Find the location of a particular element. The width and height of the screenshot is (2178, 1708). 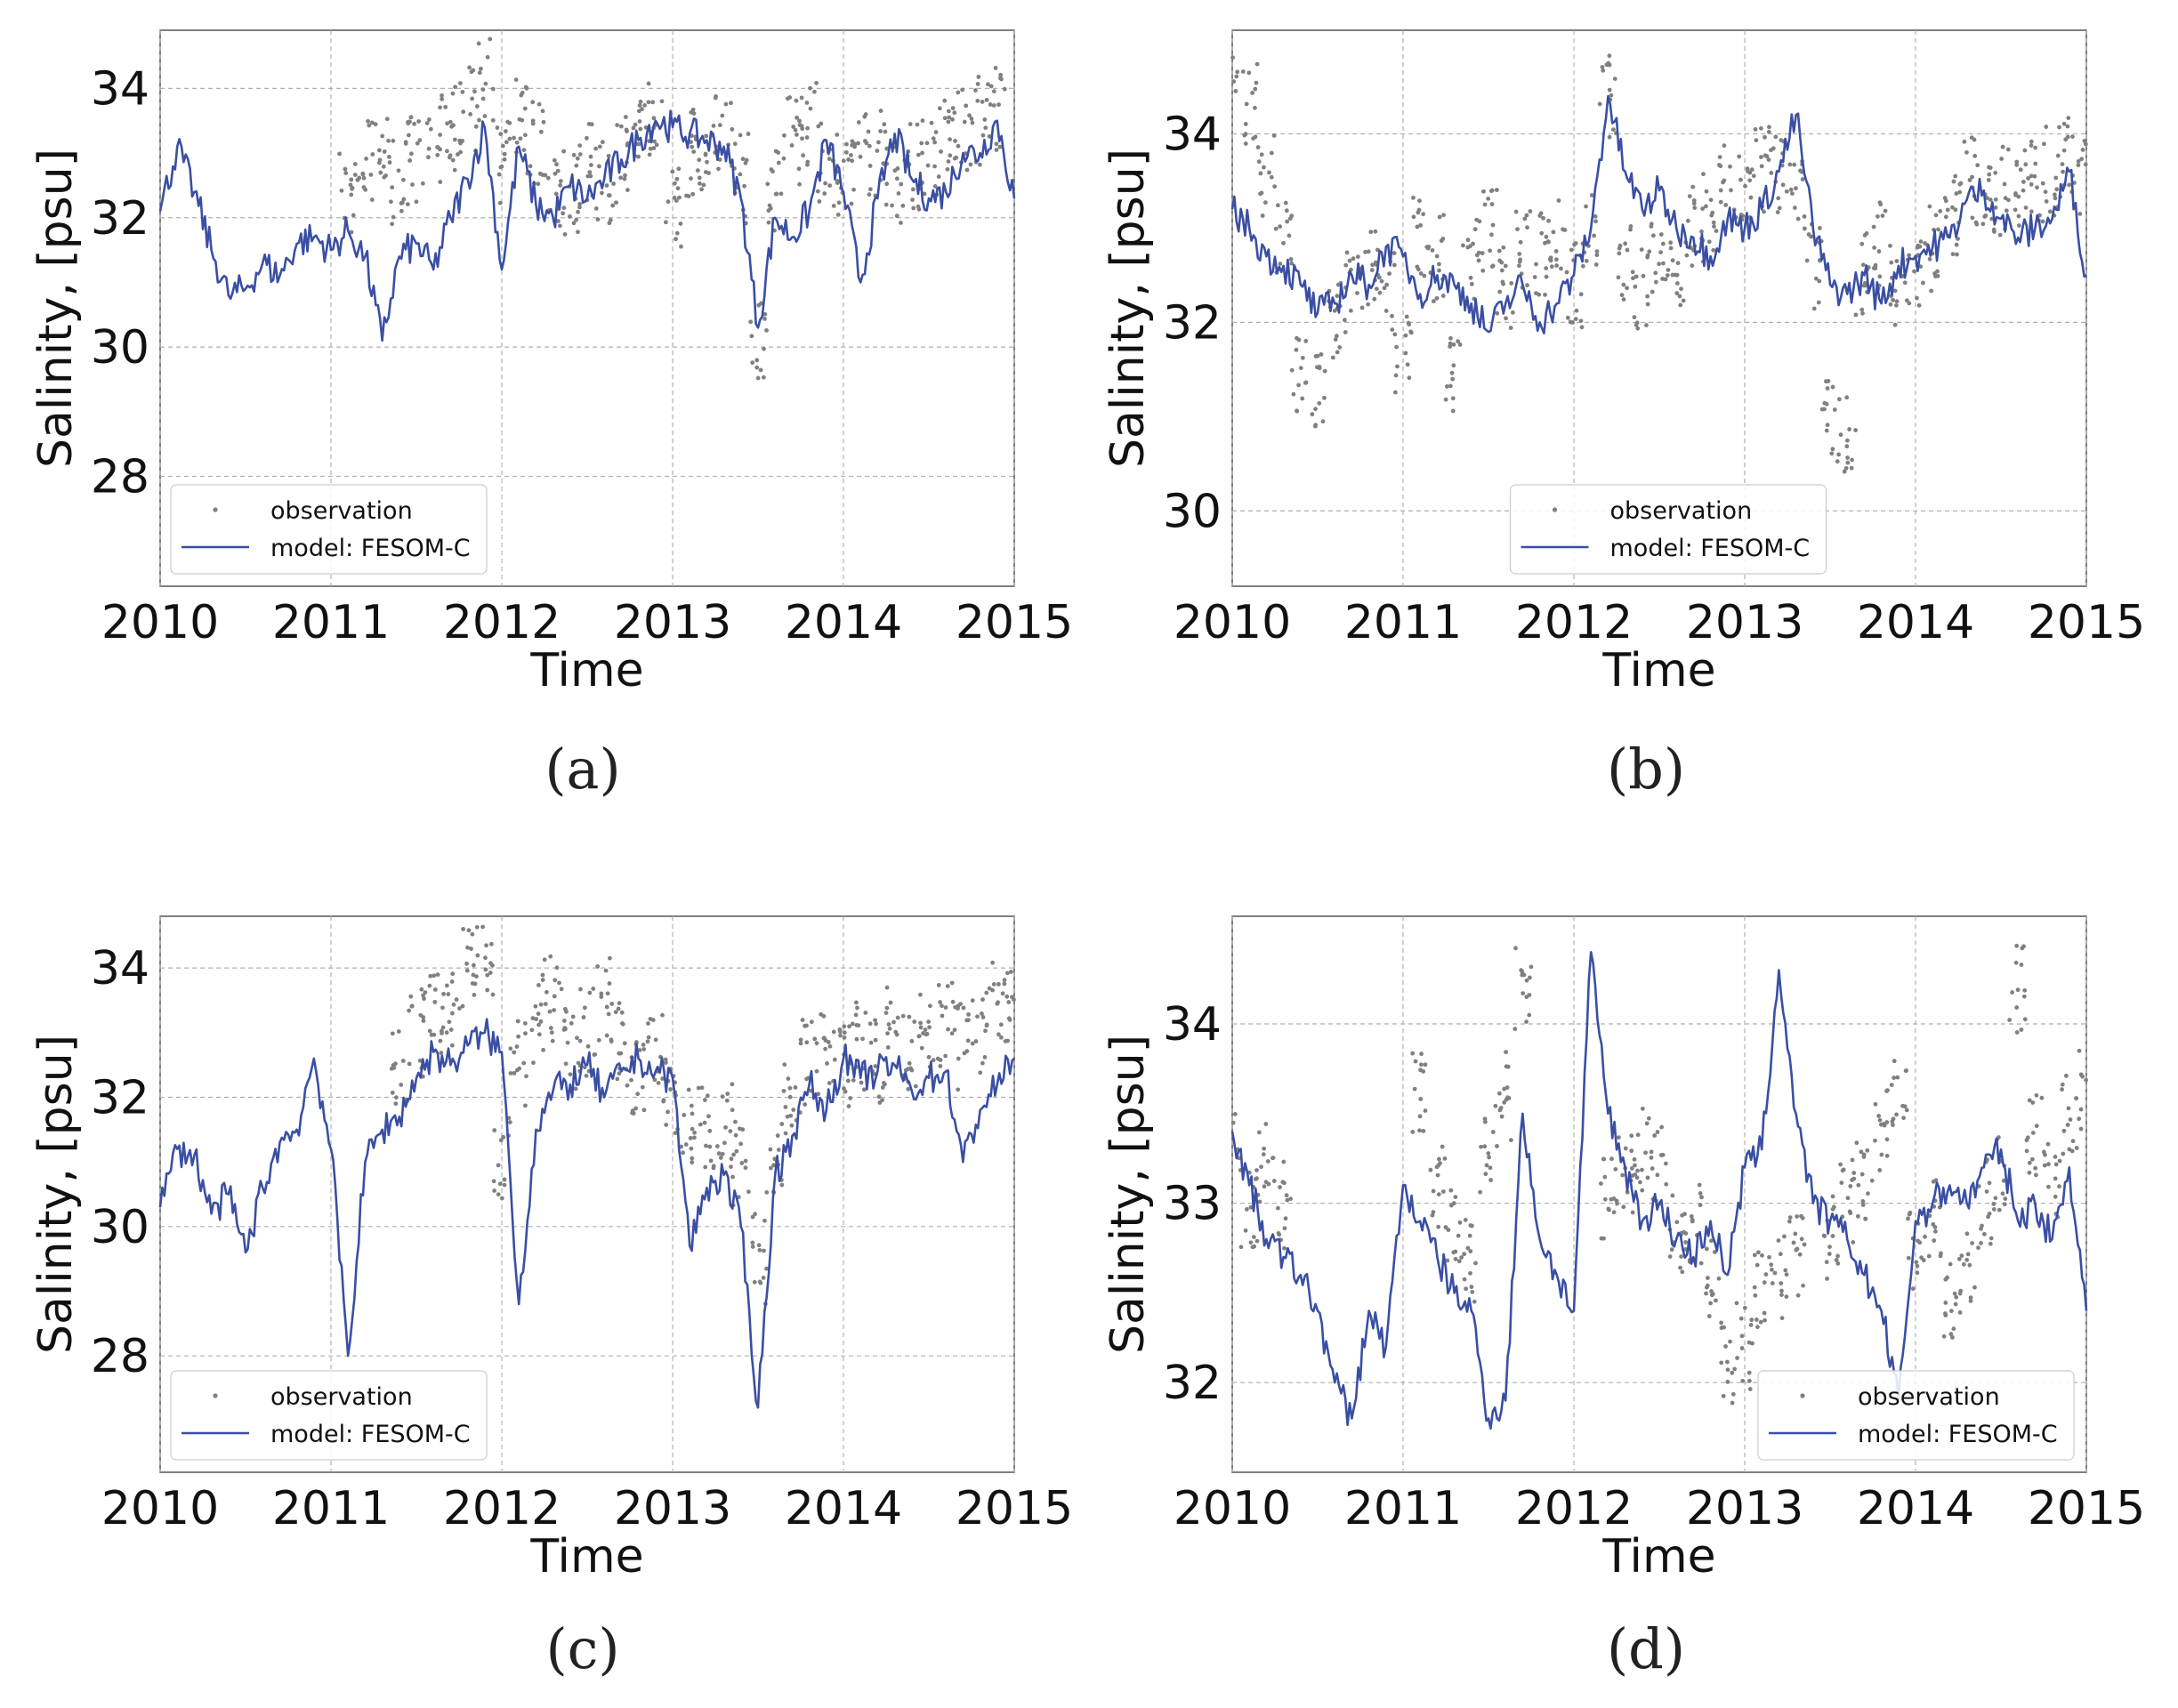

x-tick-label: 2013 is located at coordinates (672, 622).